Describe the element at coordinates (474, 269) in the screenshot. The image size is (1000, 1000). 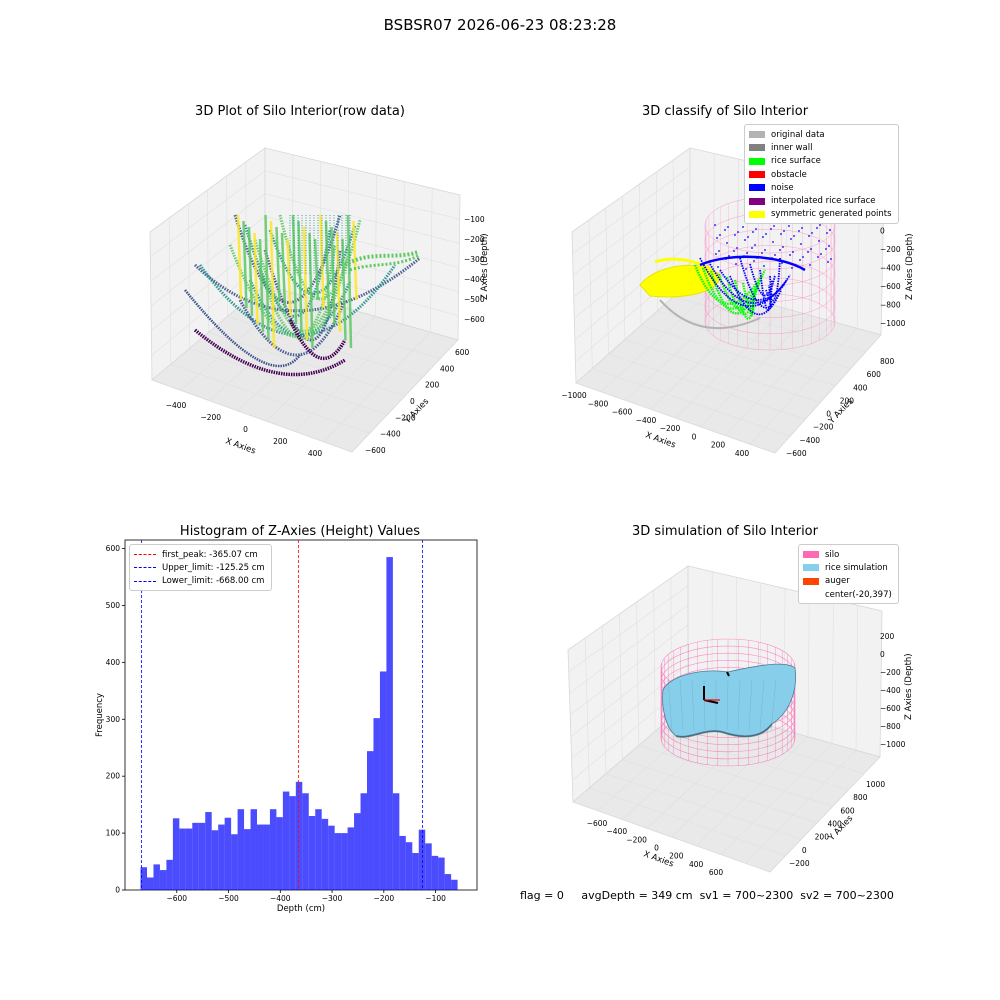
I see `raw-z-ticks: −100 −200 −300 −400 −500 −600` at that location.